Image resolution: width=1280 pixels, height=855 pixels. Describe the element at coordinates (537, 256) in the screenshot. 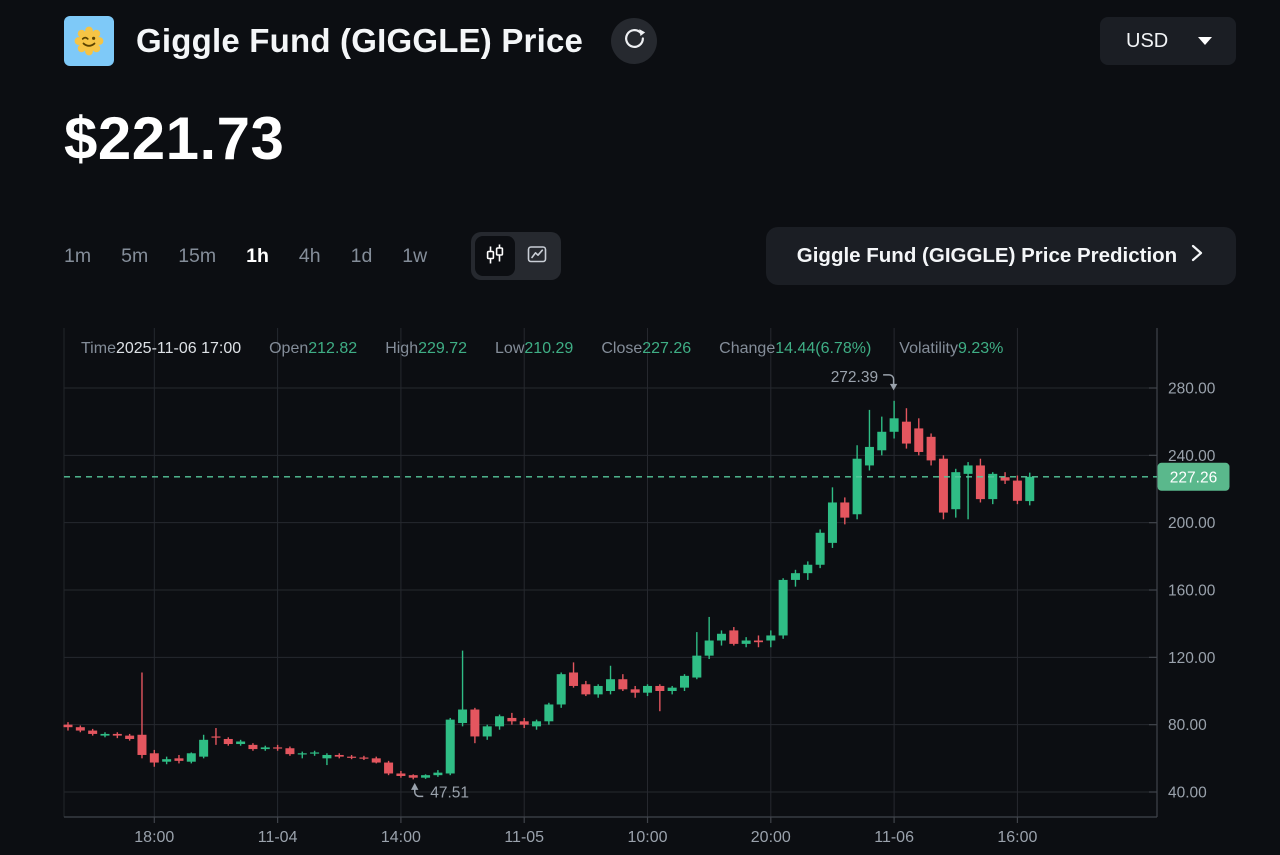

I see `line-chart-button` at that location.